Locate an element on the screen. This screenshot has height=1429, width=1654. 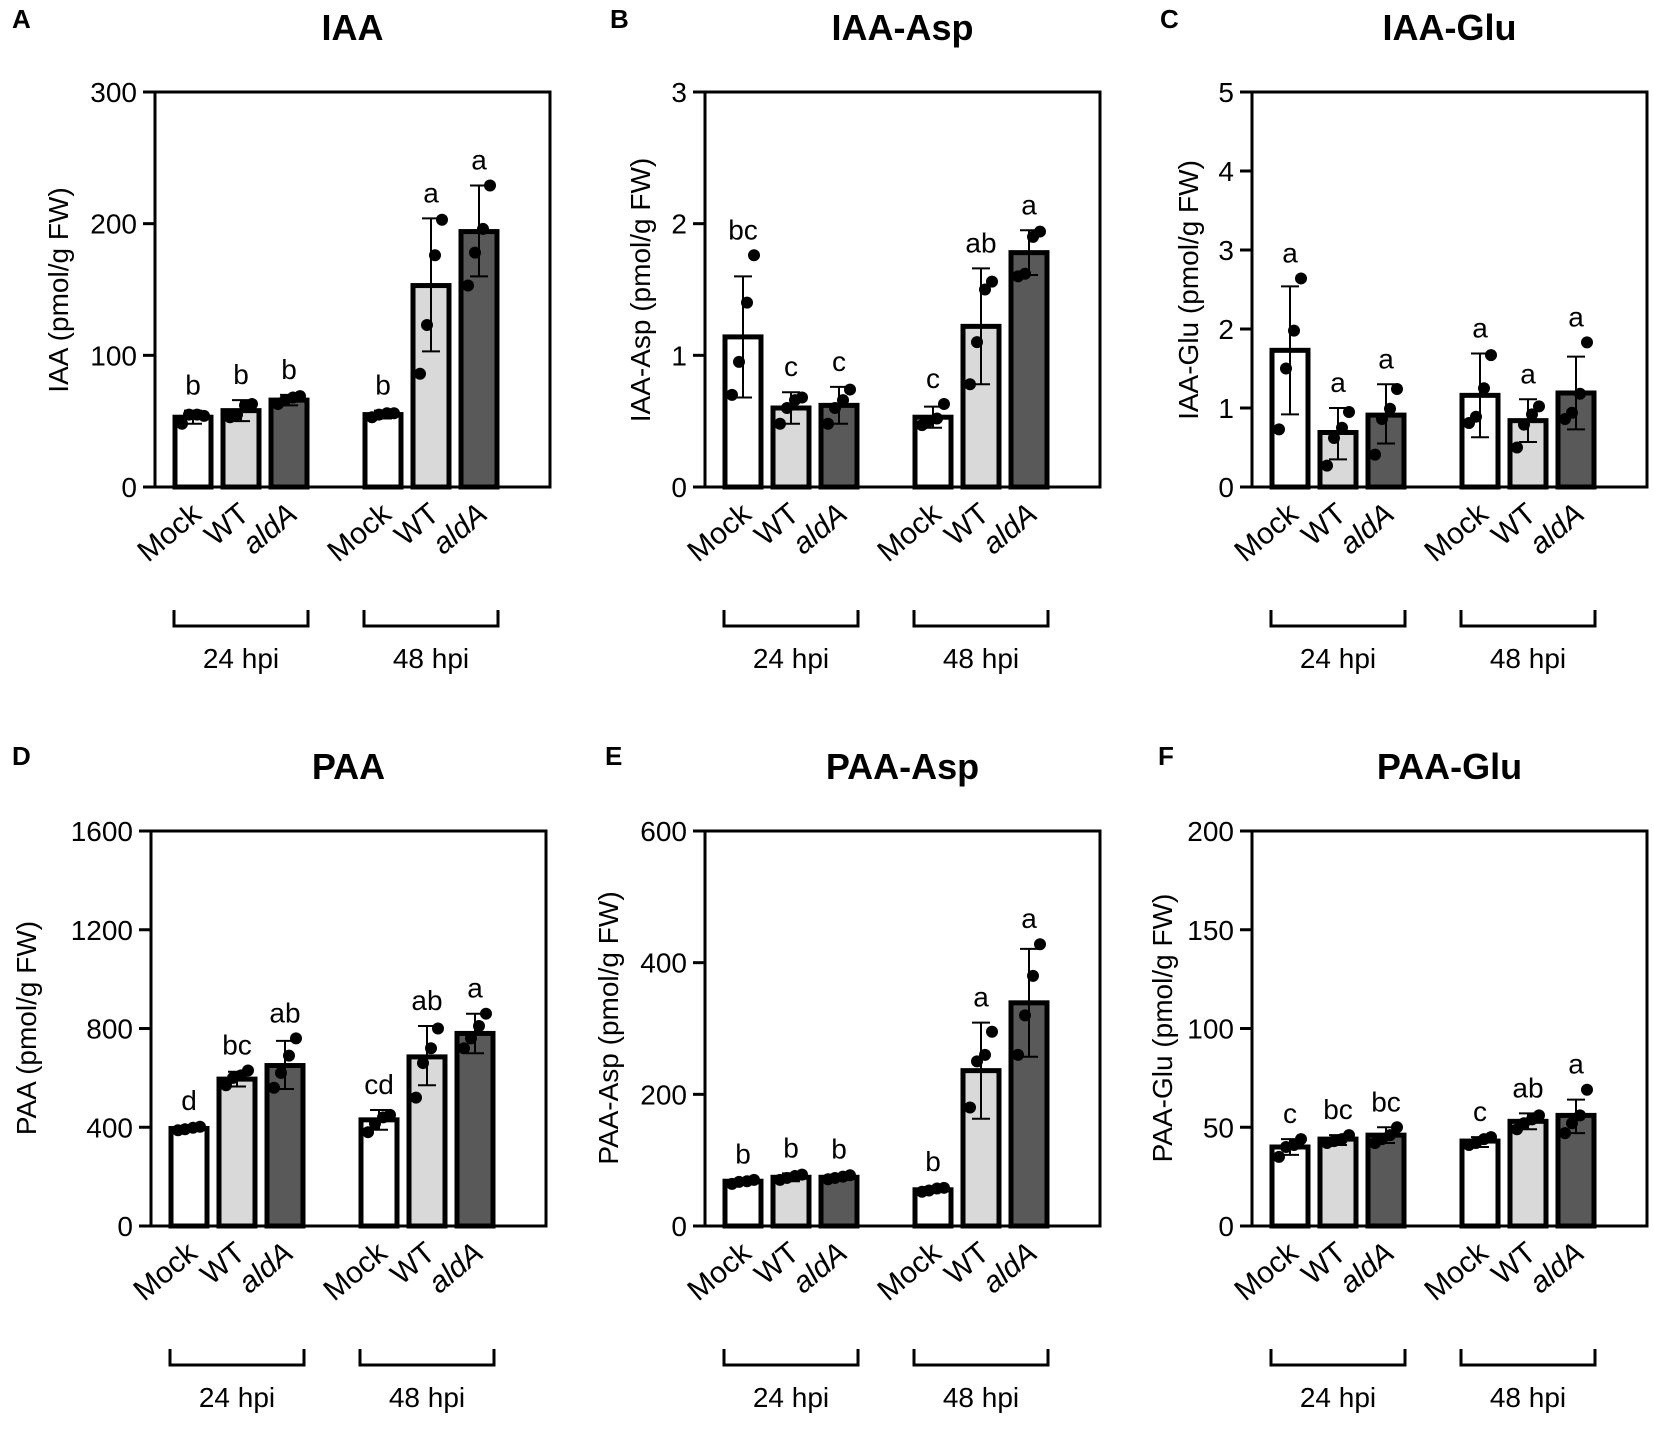
chart-title: PAA is located at coordinates (348, 766).